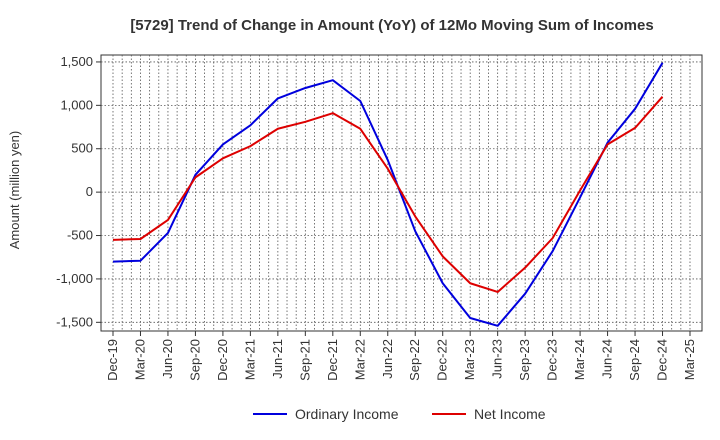  Describe the element at coordinates (552, 360) in the screenshot. I see `x-tick-label: Dec-23` at that location.